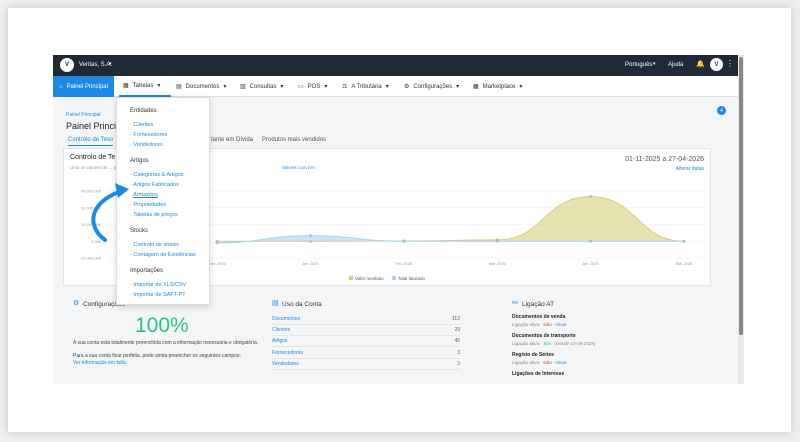  What do you see at coordinates (179, 87) in the screenshot?
I see `document-icon: ▤` at bounding box center [179, 87].